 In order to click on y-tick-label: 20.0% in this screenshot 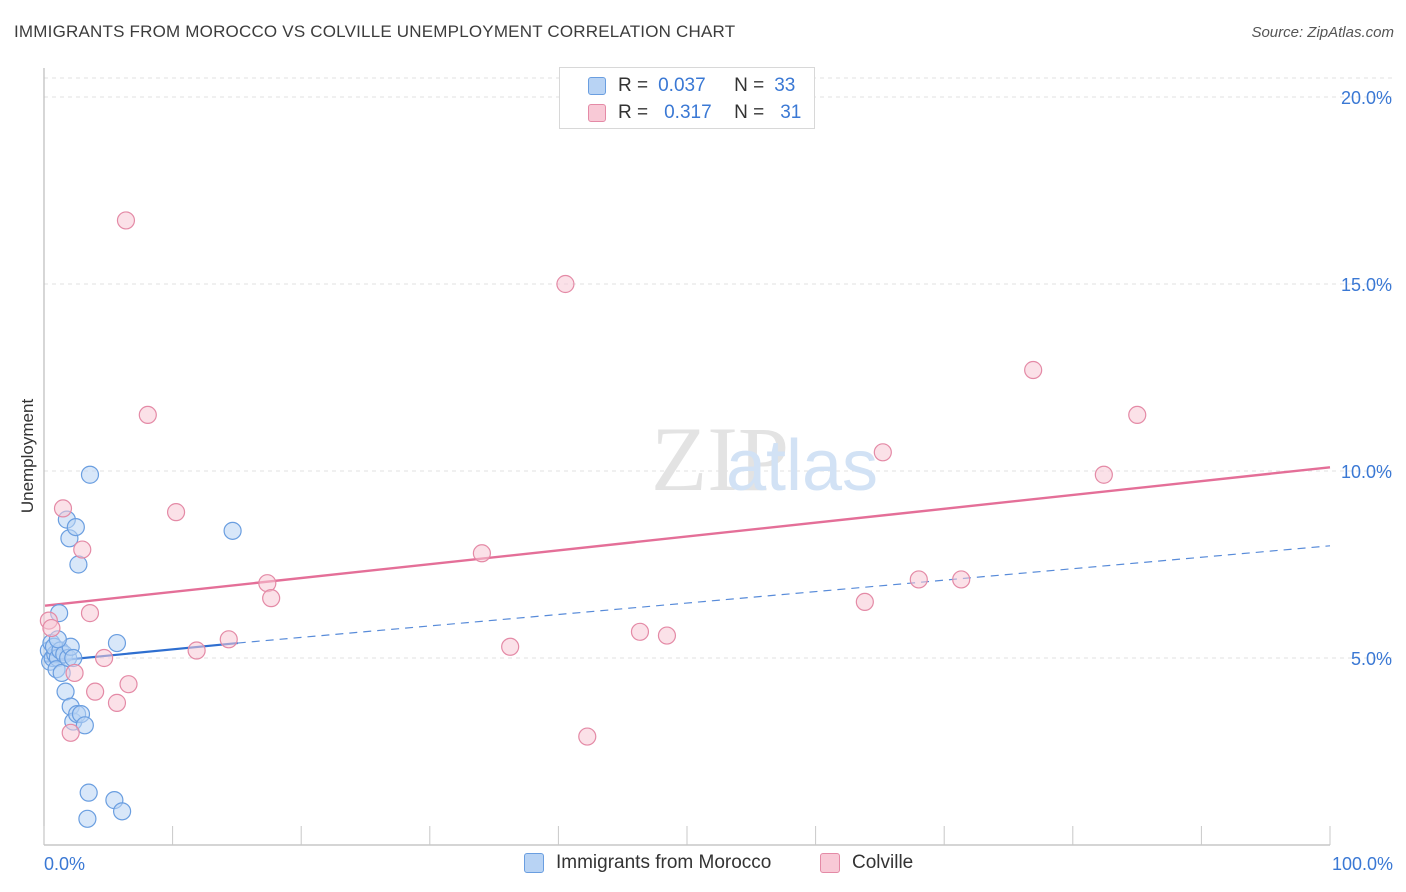, I will do `click(1366, 98)`.